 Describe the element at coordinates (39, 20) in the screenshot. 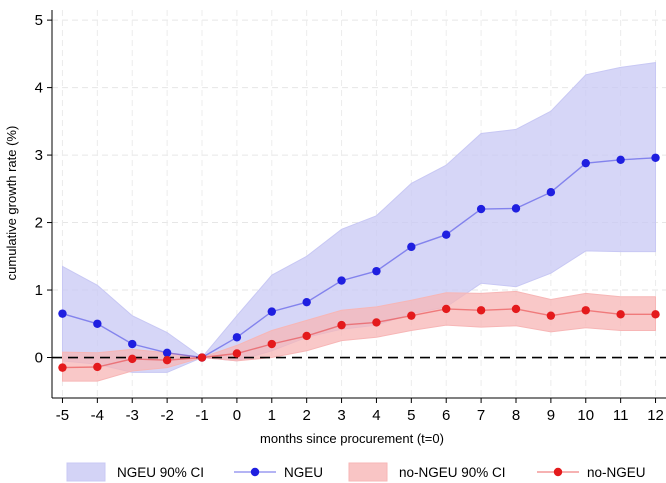

I see `y-tick-label: 5` at that location.